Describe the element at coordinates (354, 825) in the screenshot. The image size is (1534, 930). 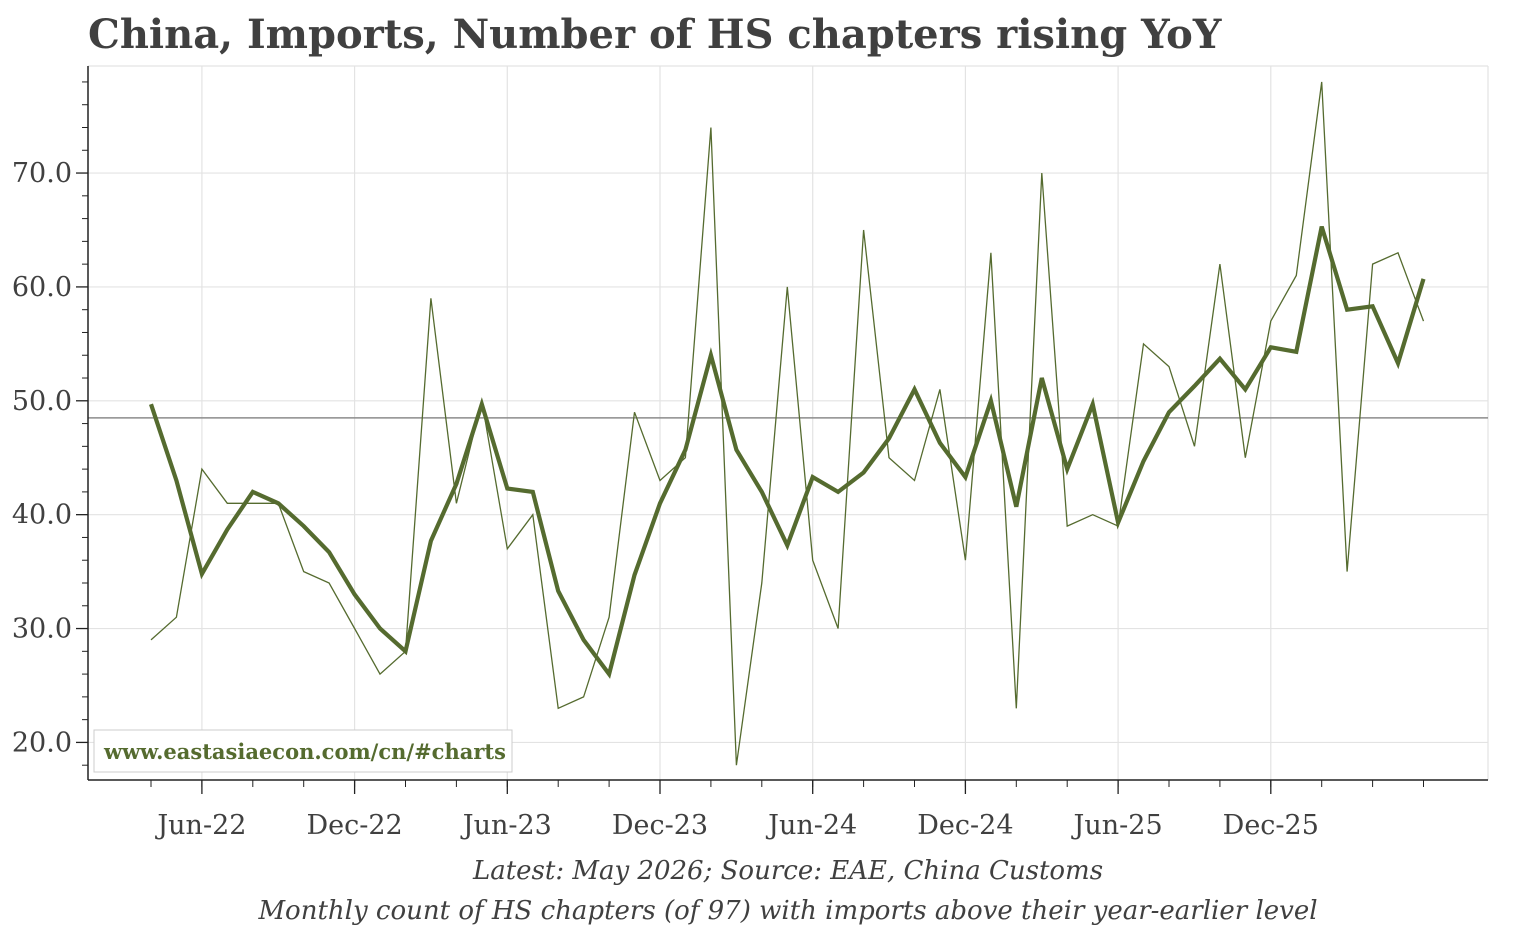
I see `x-tick-label: Dec-22` at that location.